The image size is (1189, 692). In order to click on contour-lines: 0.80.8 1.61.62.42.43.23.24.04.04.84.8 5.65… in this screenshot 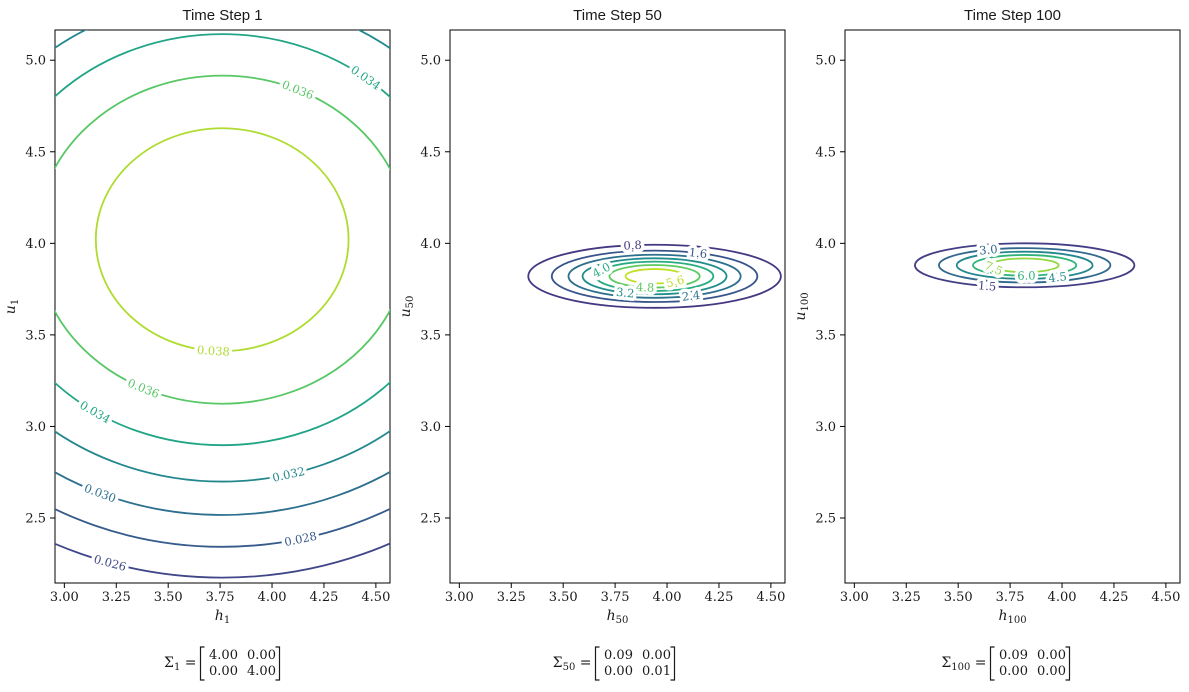, I will do `click(654, 271)`.